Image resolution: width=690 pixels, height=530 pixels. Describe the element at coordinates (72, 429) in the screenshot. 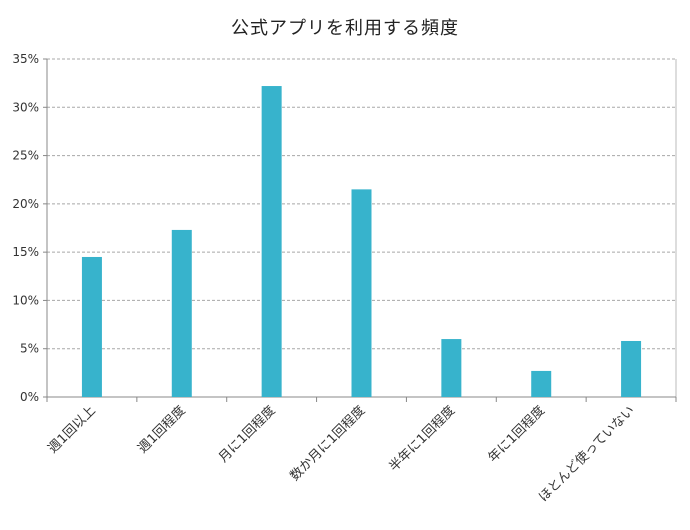

I see `x-category-label: 週1回以上` at that location.